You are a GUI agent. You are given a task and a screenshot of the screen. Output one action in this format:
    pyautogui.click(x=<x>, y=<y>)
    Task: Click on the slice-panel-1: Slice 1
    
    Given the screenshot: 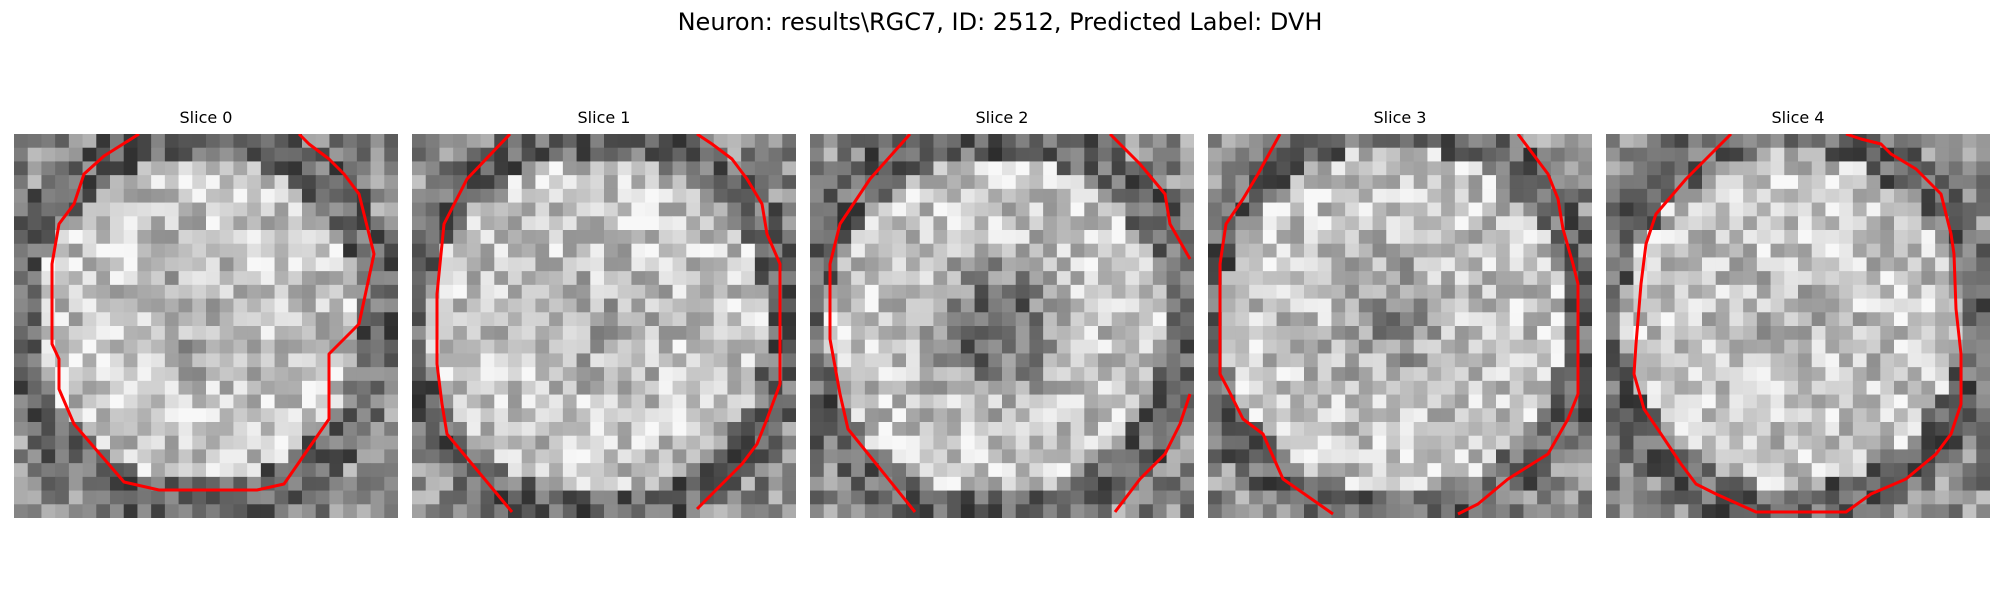 What is the action you would take?
    pyautogui.click(x=604, y=313)
    